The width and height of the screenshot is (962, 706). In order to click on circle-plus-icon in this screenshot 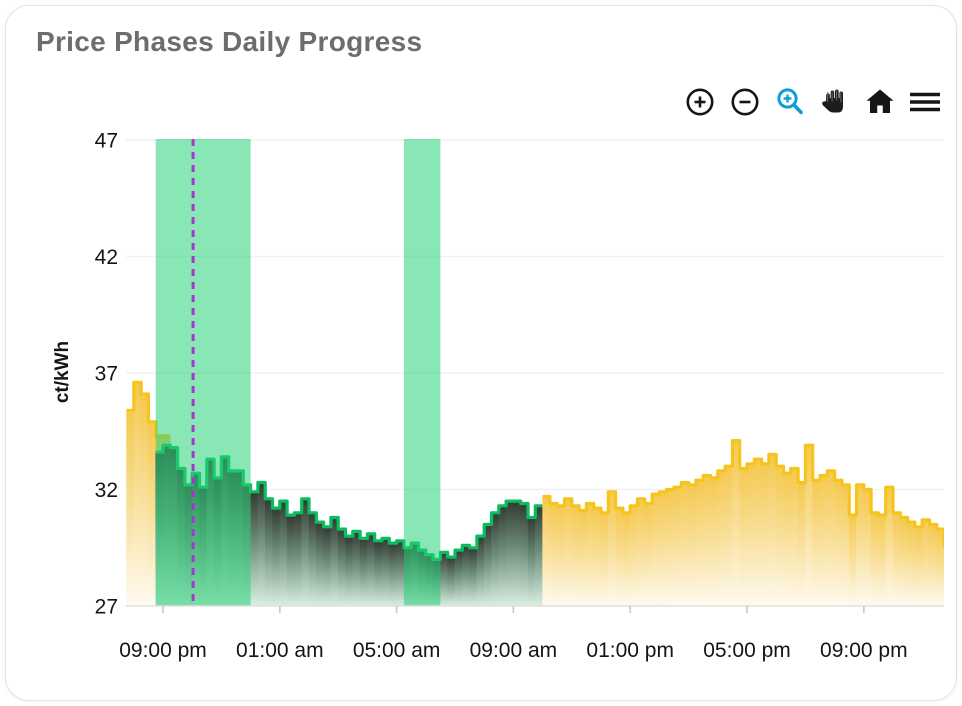, I will do `click(700, 102)`.